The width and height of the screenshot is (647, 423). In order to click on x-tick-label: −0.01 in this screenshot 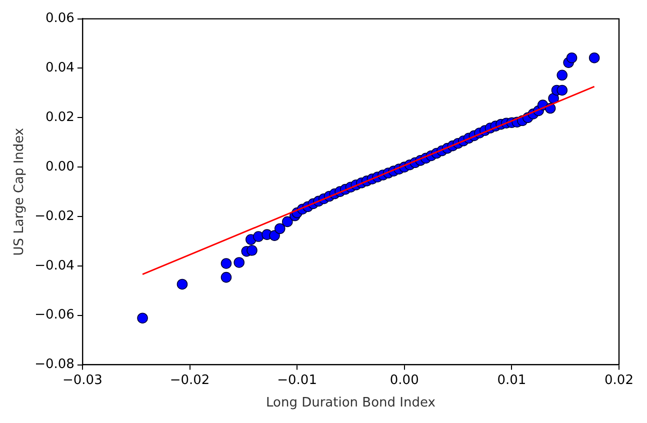, I will do `click(297, 380)`.